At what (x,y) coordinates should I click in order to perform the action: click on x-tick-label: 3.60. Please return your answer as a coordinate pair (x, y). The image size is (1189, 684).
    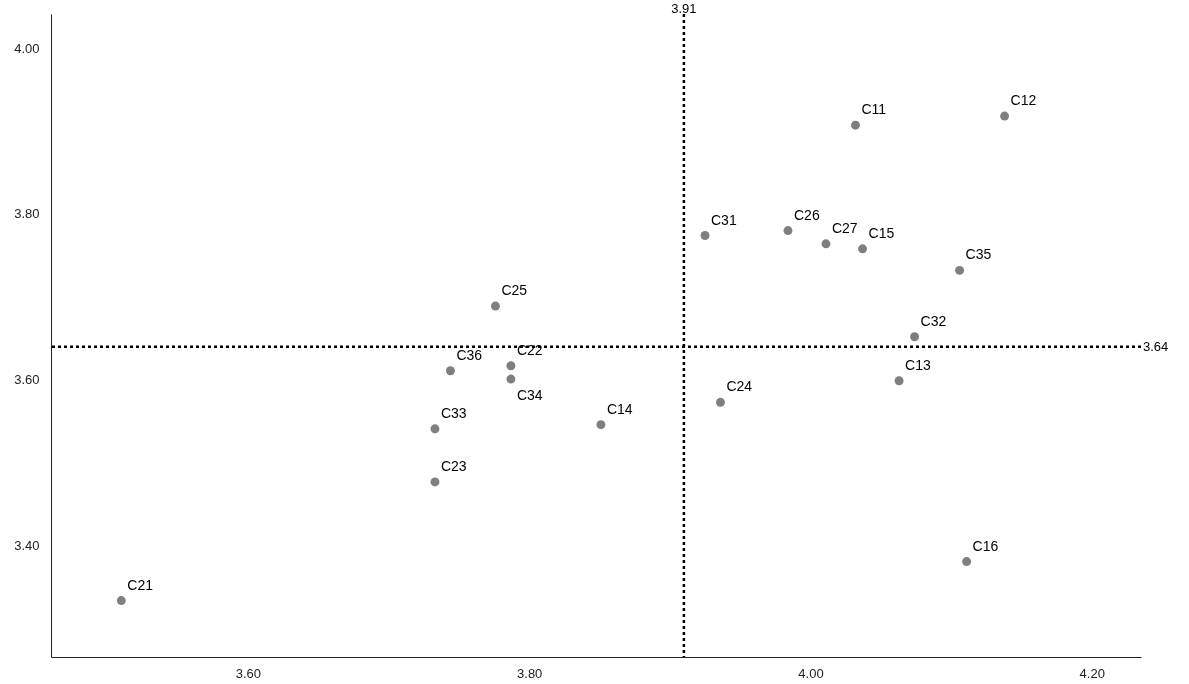
    Looking at the image, I should click on (248, 673).